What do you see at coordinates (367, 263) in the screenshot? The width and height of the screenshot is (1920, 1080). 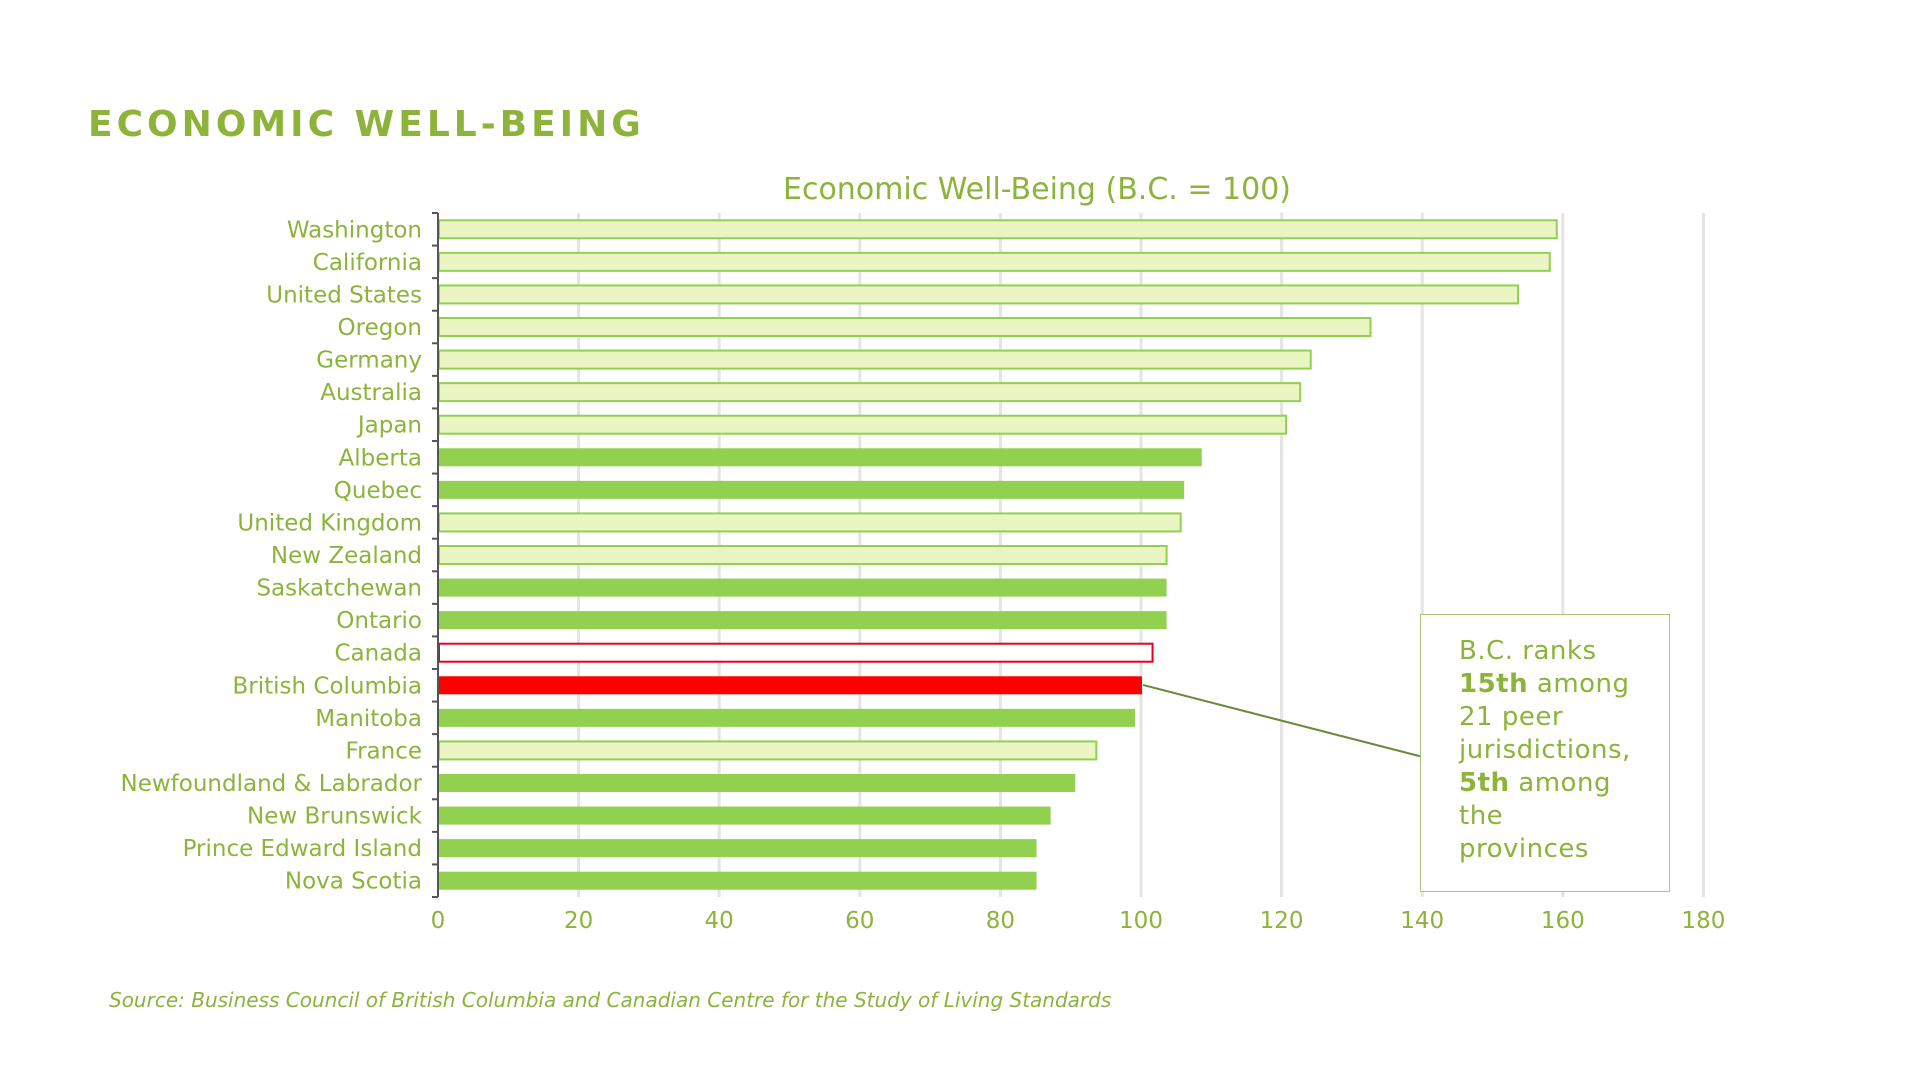 I see `category-label: California` at bounding box center [367, 263].